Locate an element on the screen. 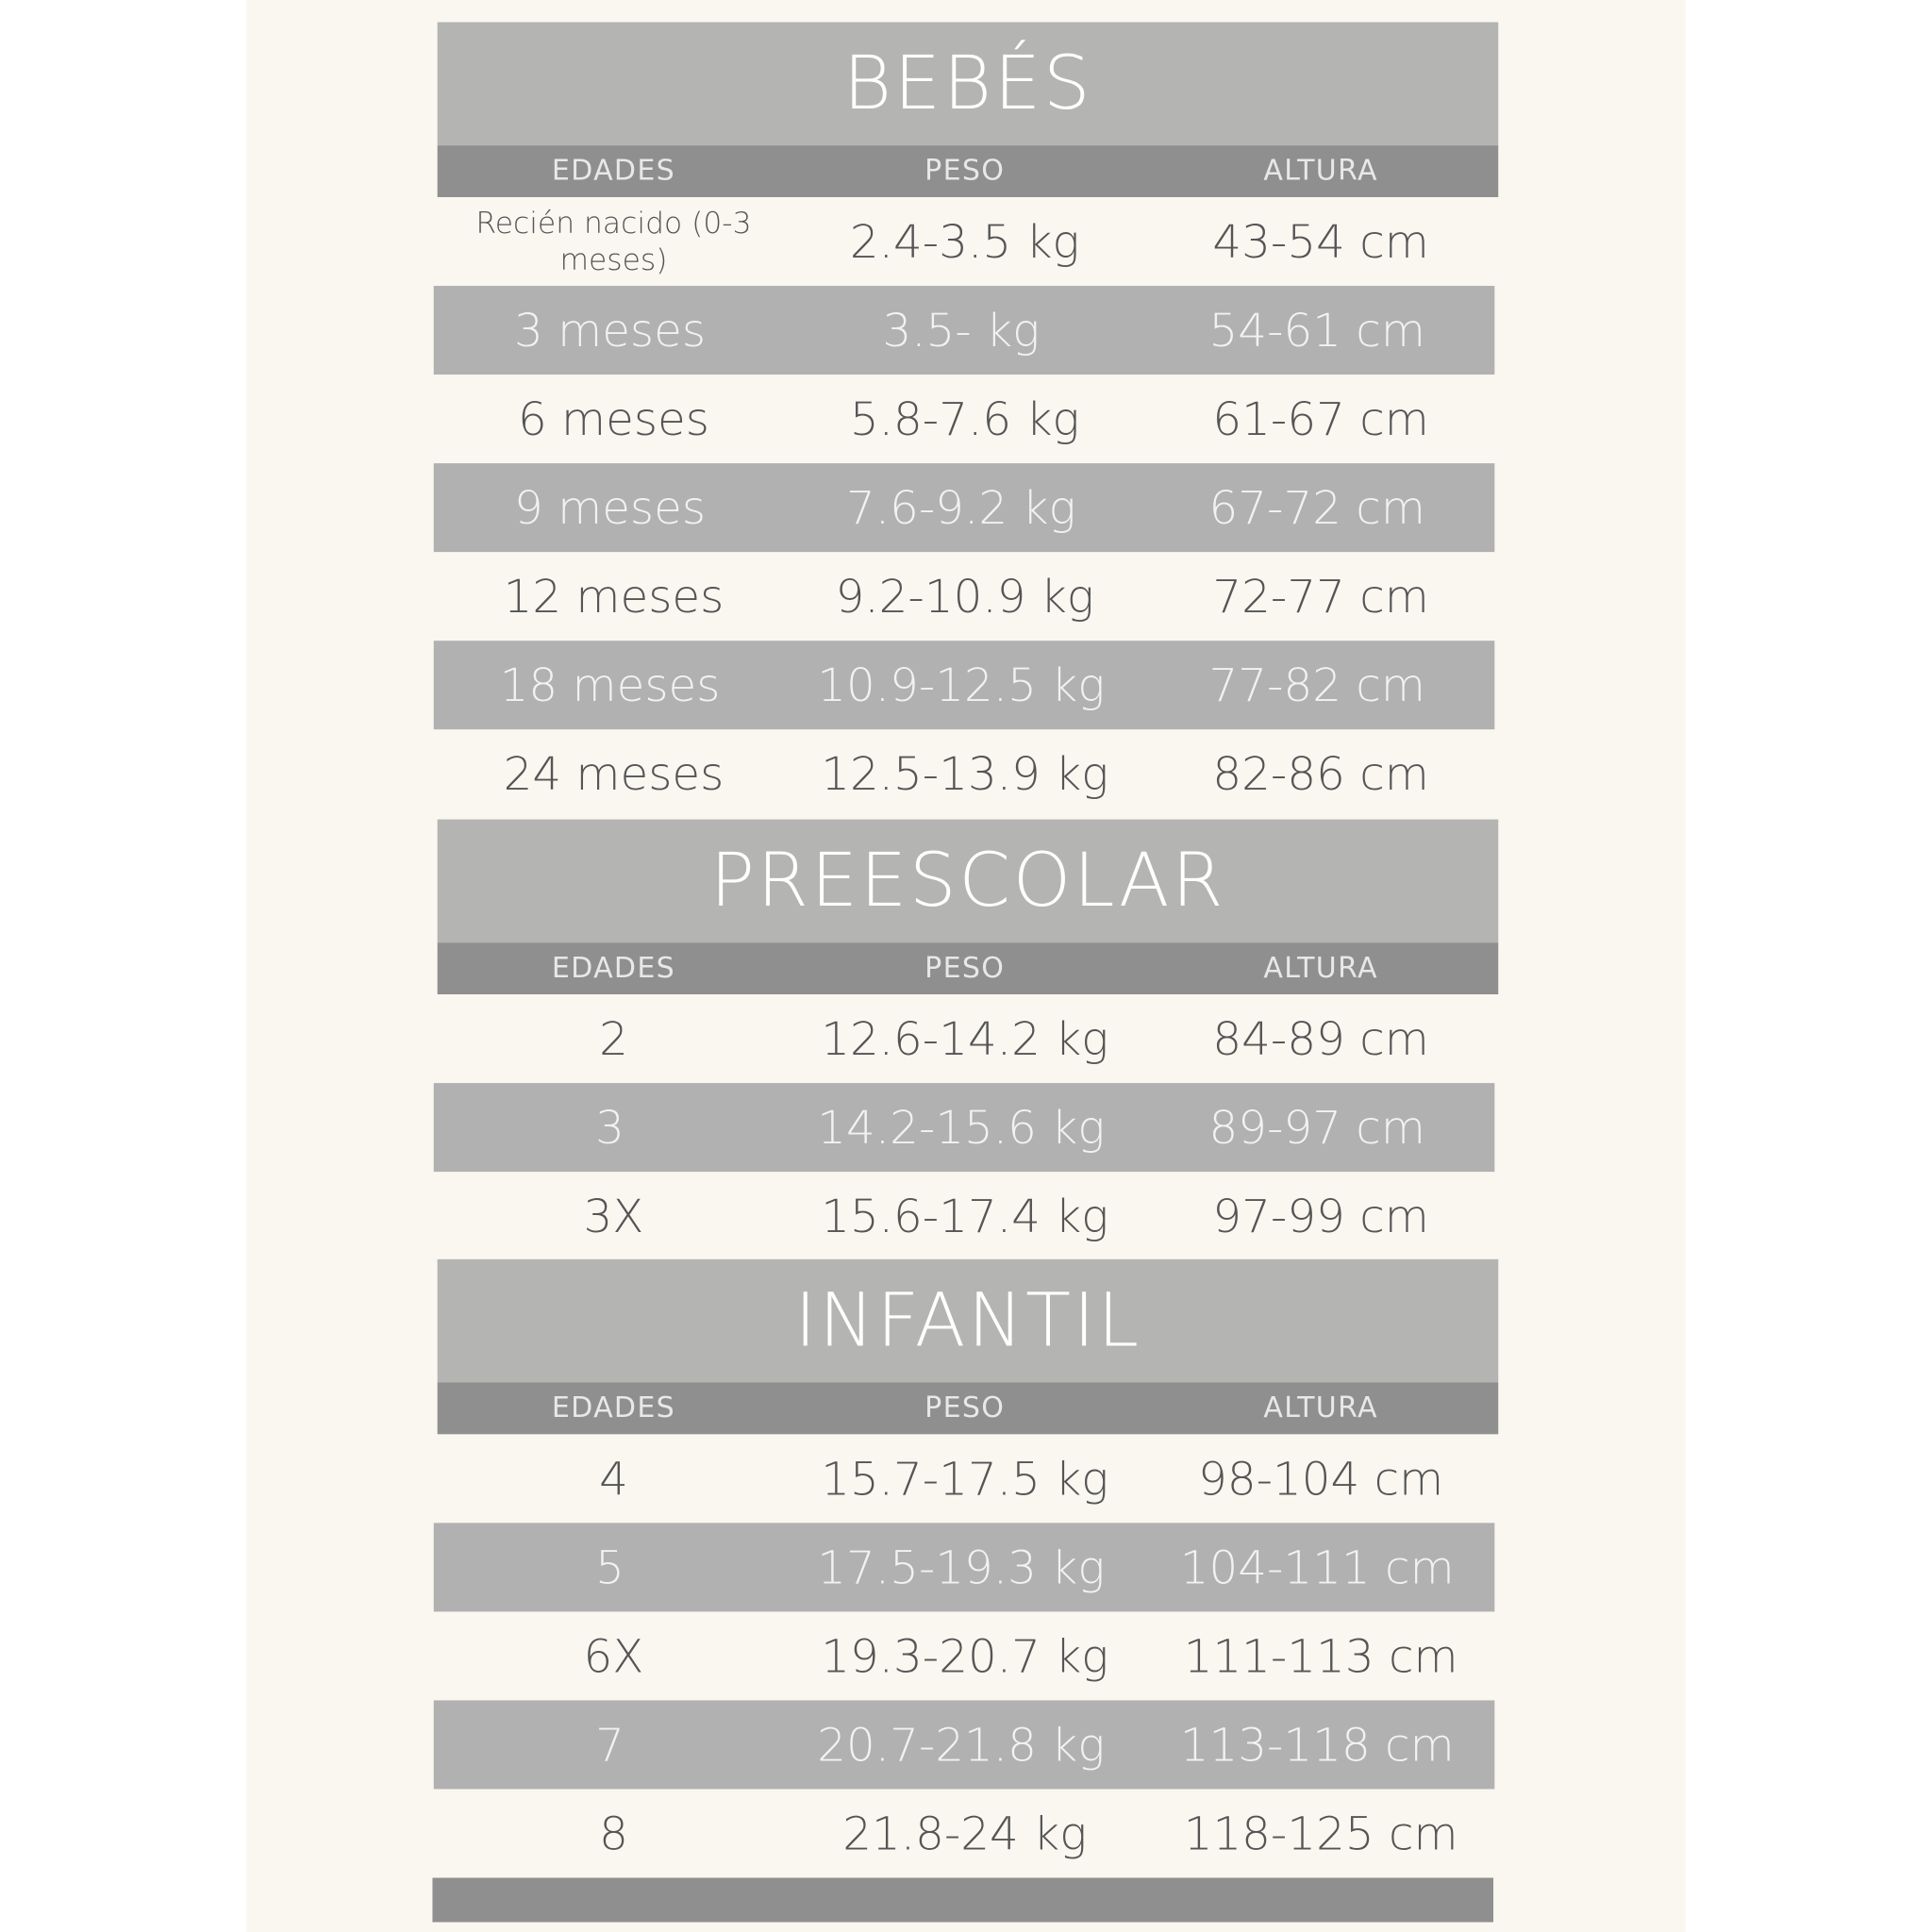 The width and height of the screenshot is (1932, 1932). table-row: 9 meses 7.6-9.2 kg 67-72 cm is located at coordinates (964, 508).